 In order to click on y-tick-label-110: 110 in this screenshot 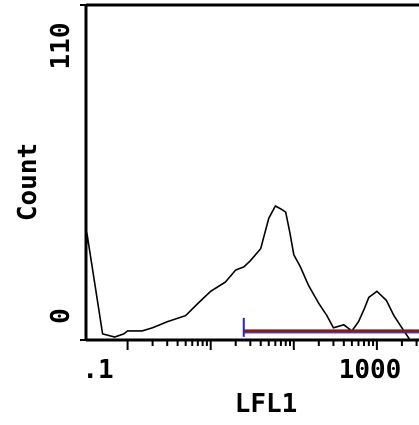, I will do `click(61, 46)`.